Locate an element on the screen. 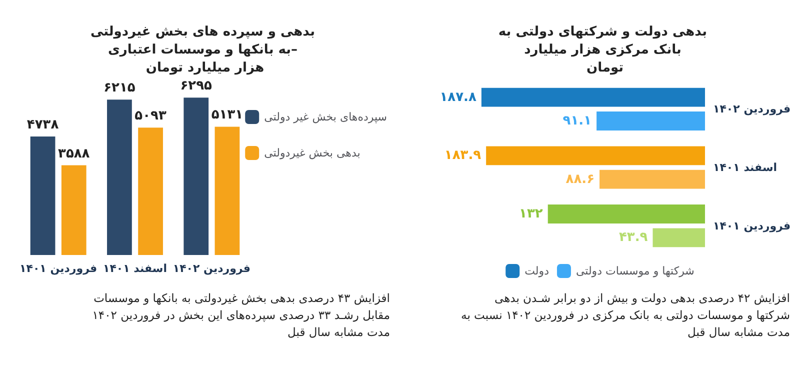 The height and width of the screenshot is (383, 800). legend-label: دولت is located at coordinates (537, 271).